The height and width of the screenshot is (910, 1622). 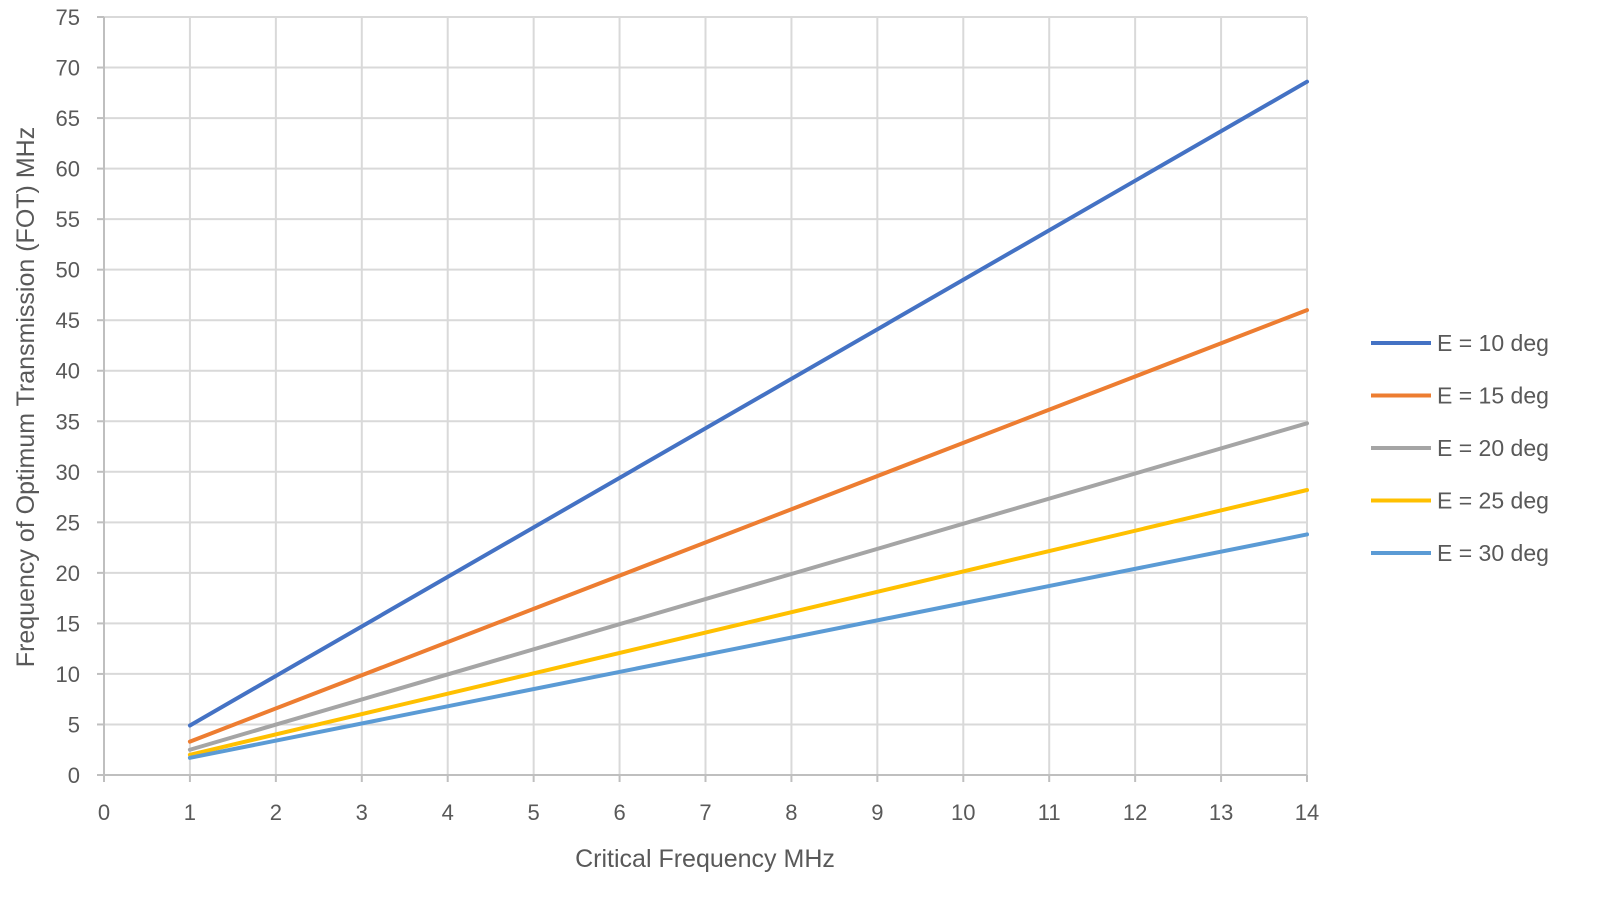 I want to click on x-tick-label: 0, so click(x=104, y=812).